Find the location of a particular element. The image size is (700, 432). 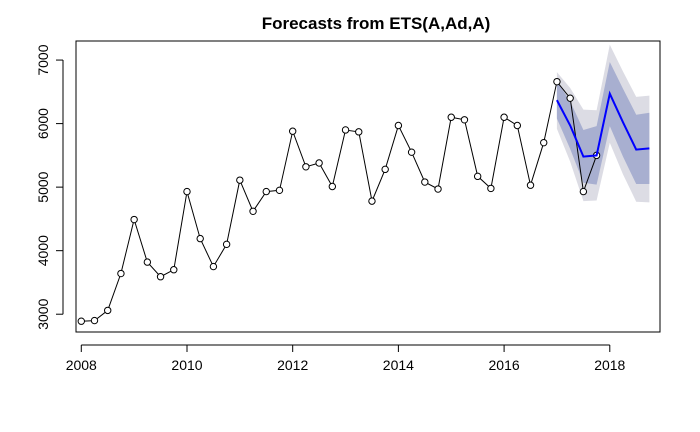

y-tick-label: 6000 is located at coordinates (43, 123).